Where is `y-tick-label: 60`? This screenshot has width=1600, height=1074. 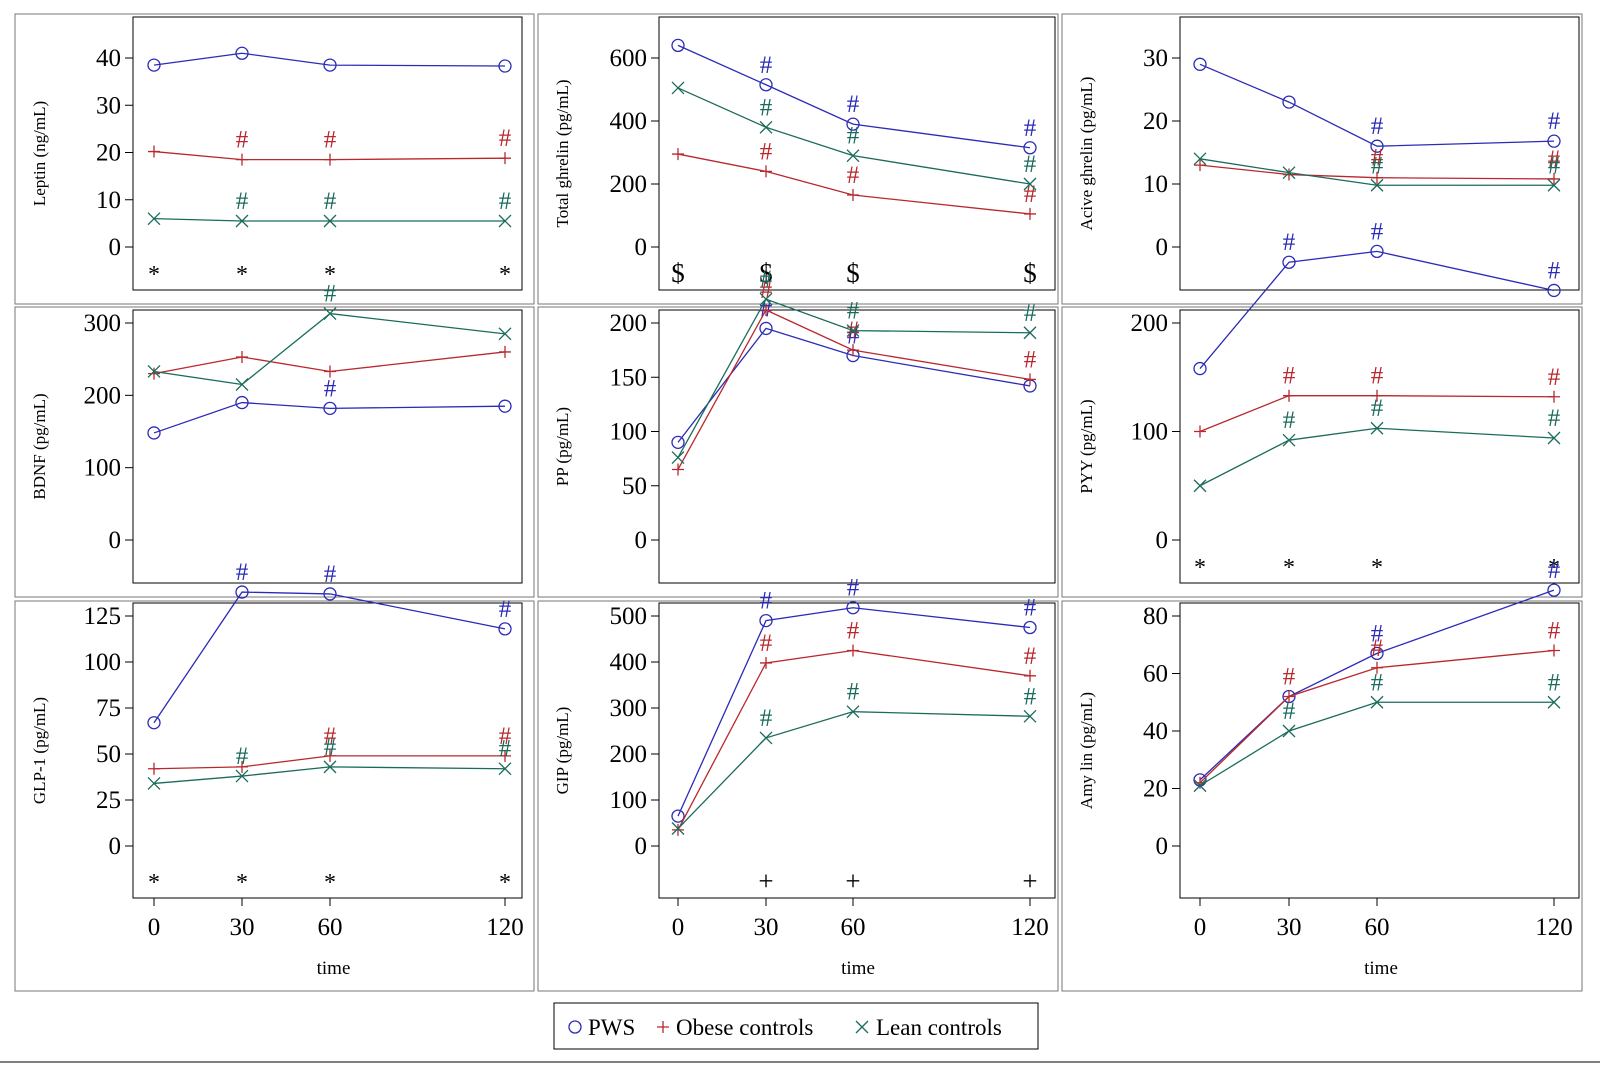 y-tick-label: 60 is located at coordinates (1155, 674).